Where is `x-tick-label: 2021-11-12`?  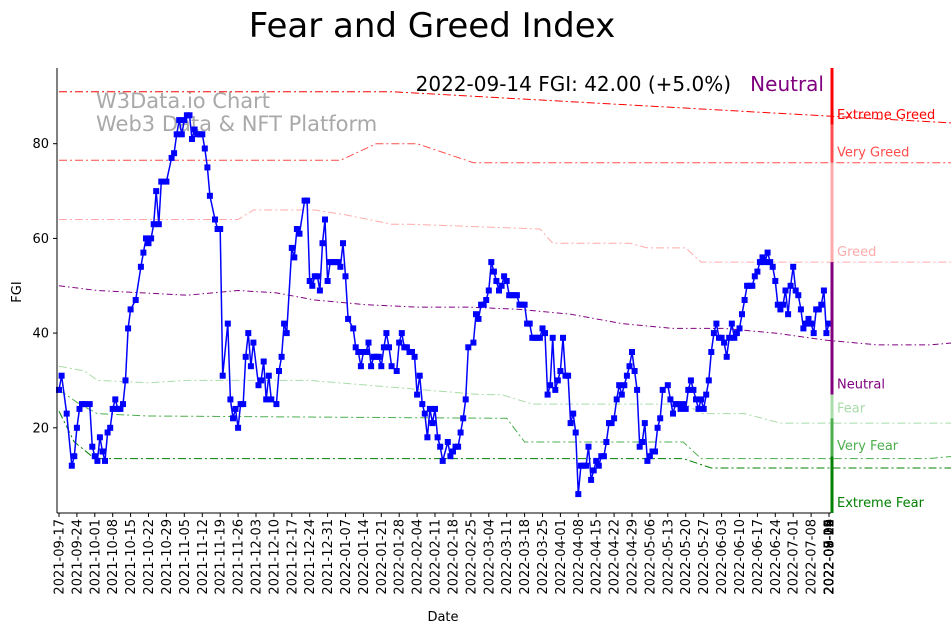 x-tick-label: 2021-11-12 is located at coordinates (203, 557).